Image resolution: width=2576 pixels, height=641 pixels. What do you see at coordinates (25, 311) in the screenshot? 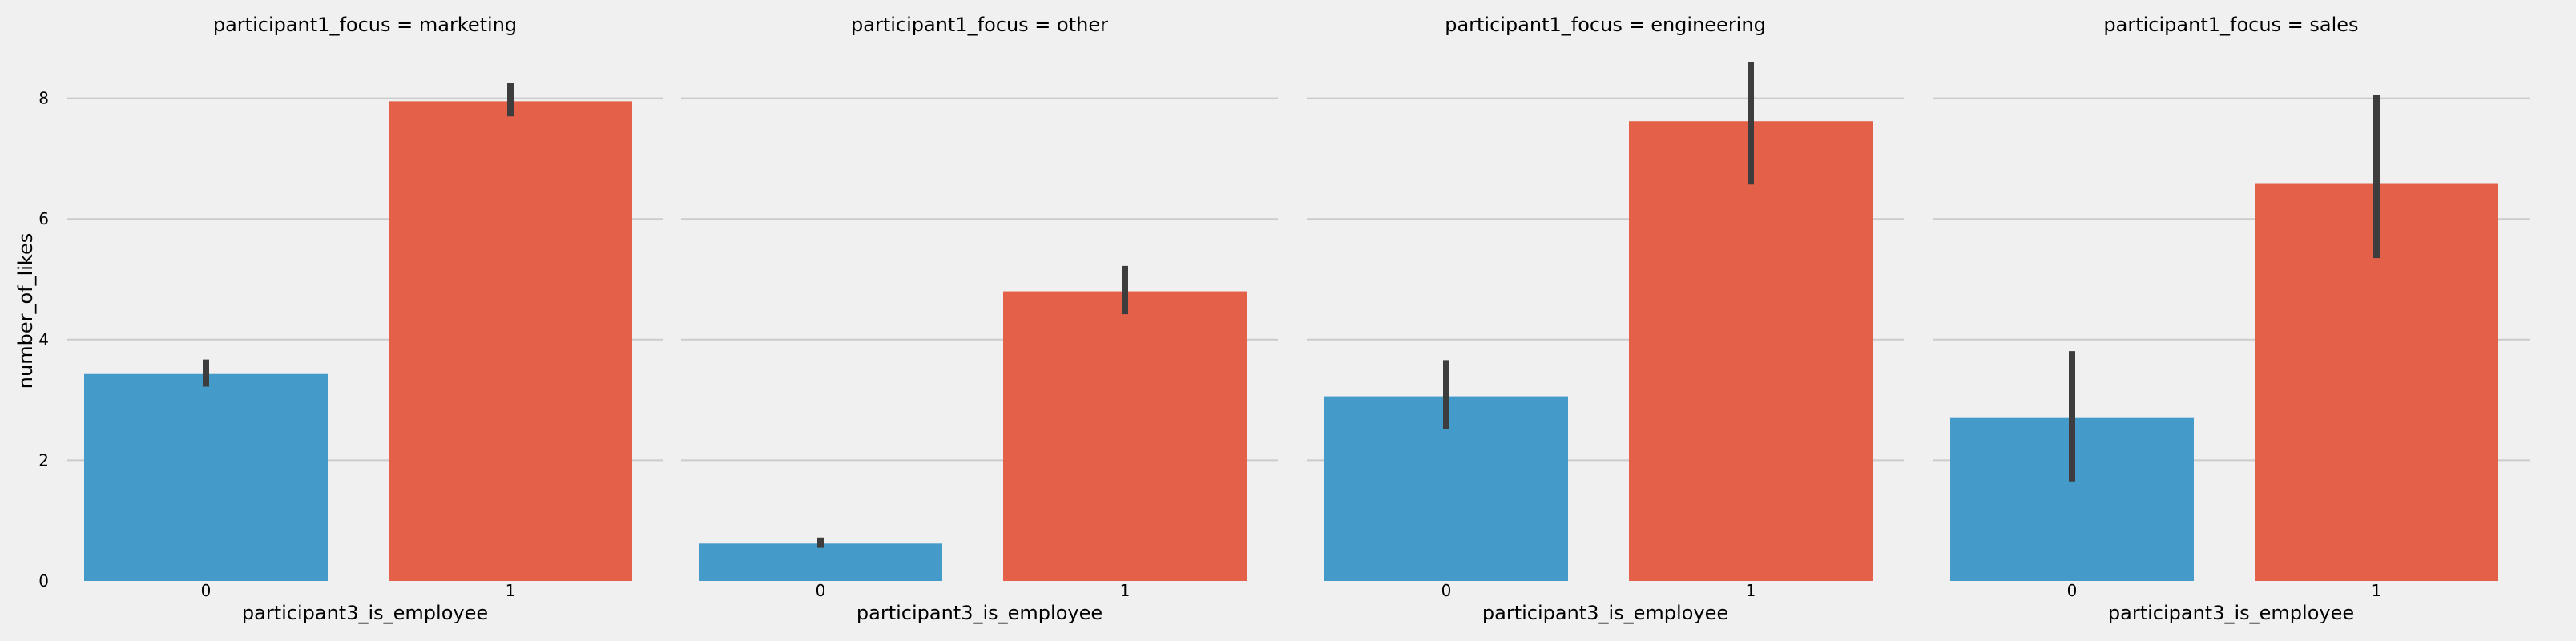
I see `y-axis-label: number_of_likes` at bounding box center [25, 311].